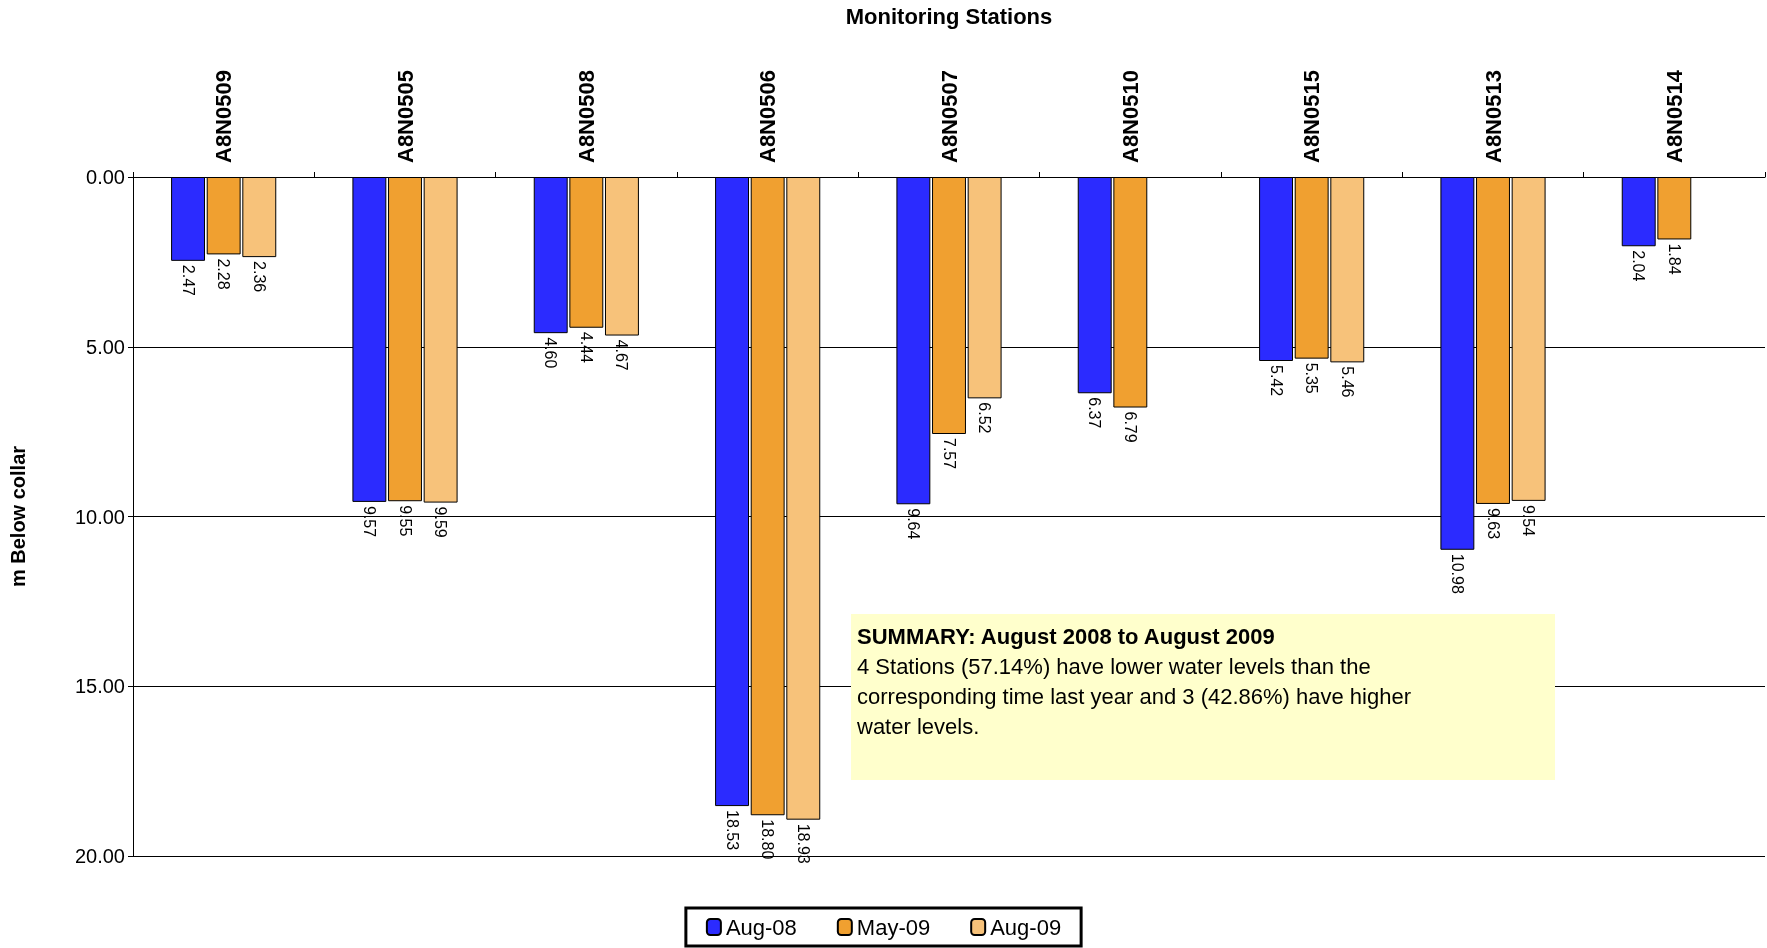 This screenshot has height=948, width=1767. Describe the element at coordinates (1066, 637) in the screenshot. I see `annotation: SUMMARY: August 2008 to August 2009` at that location.